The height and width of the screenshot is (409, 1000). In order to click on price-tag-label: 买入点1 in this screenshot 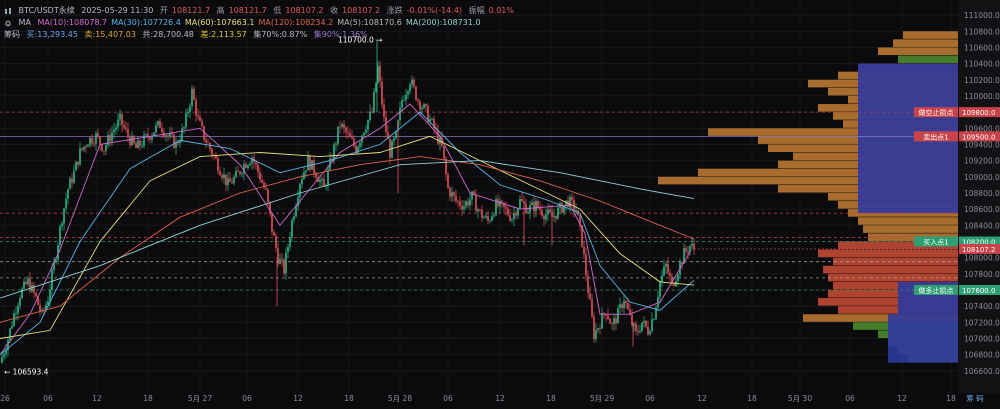, I will do `click(935, 242)`.